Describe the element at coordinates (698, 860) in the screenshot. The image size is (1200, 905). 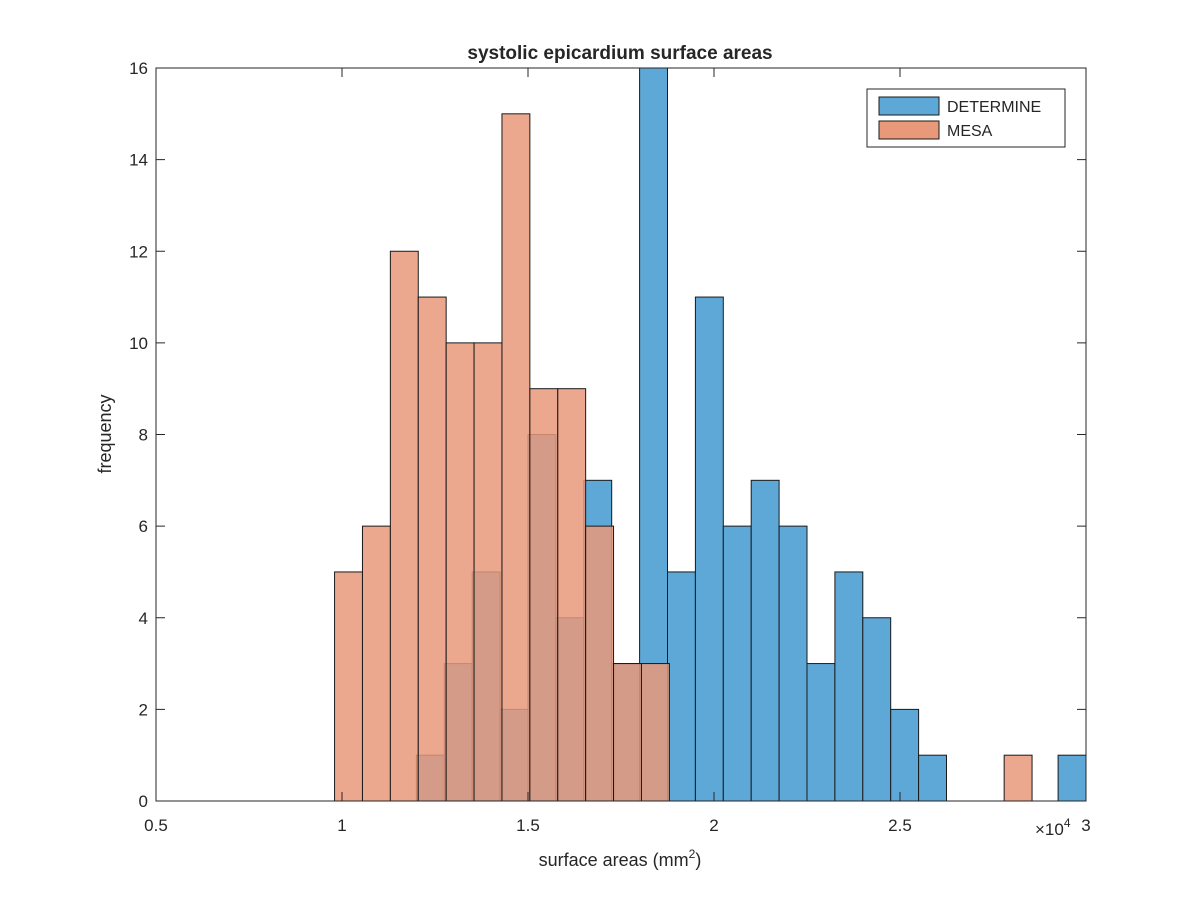
I see `x-axis-label-suffix: )` at that location.